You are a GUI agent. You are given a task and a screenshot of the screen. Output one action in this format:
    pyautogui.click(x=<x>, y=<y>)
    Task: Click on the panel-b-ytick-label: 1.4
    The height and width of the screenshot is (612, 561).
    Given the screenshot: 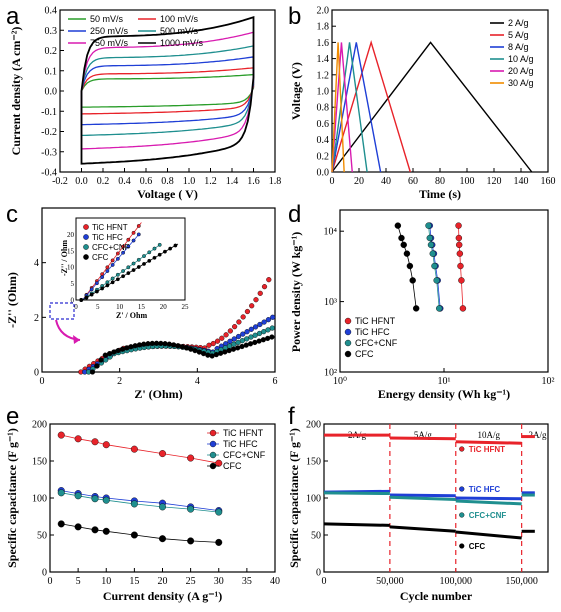 What is the action you would take?
    pyautogui.click(x=323, y=59)
    